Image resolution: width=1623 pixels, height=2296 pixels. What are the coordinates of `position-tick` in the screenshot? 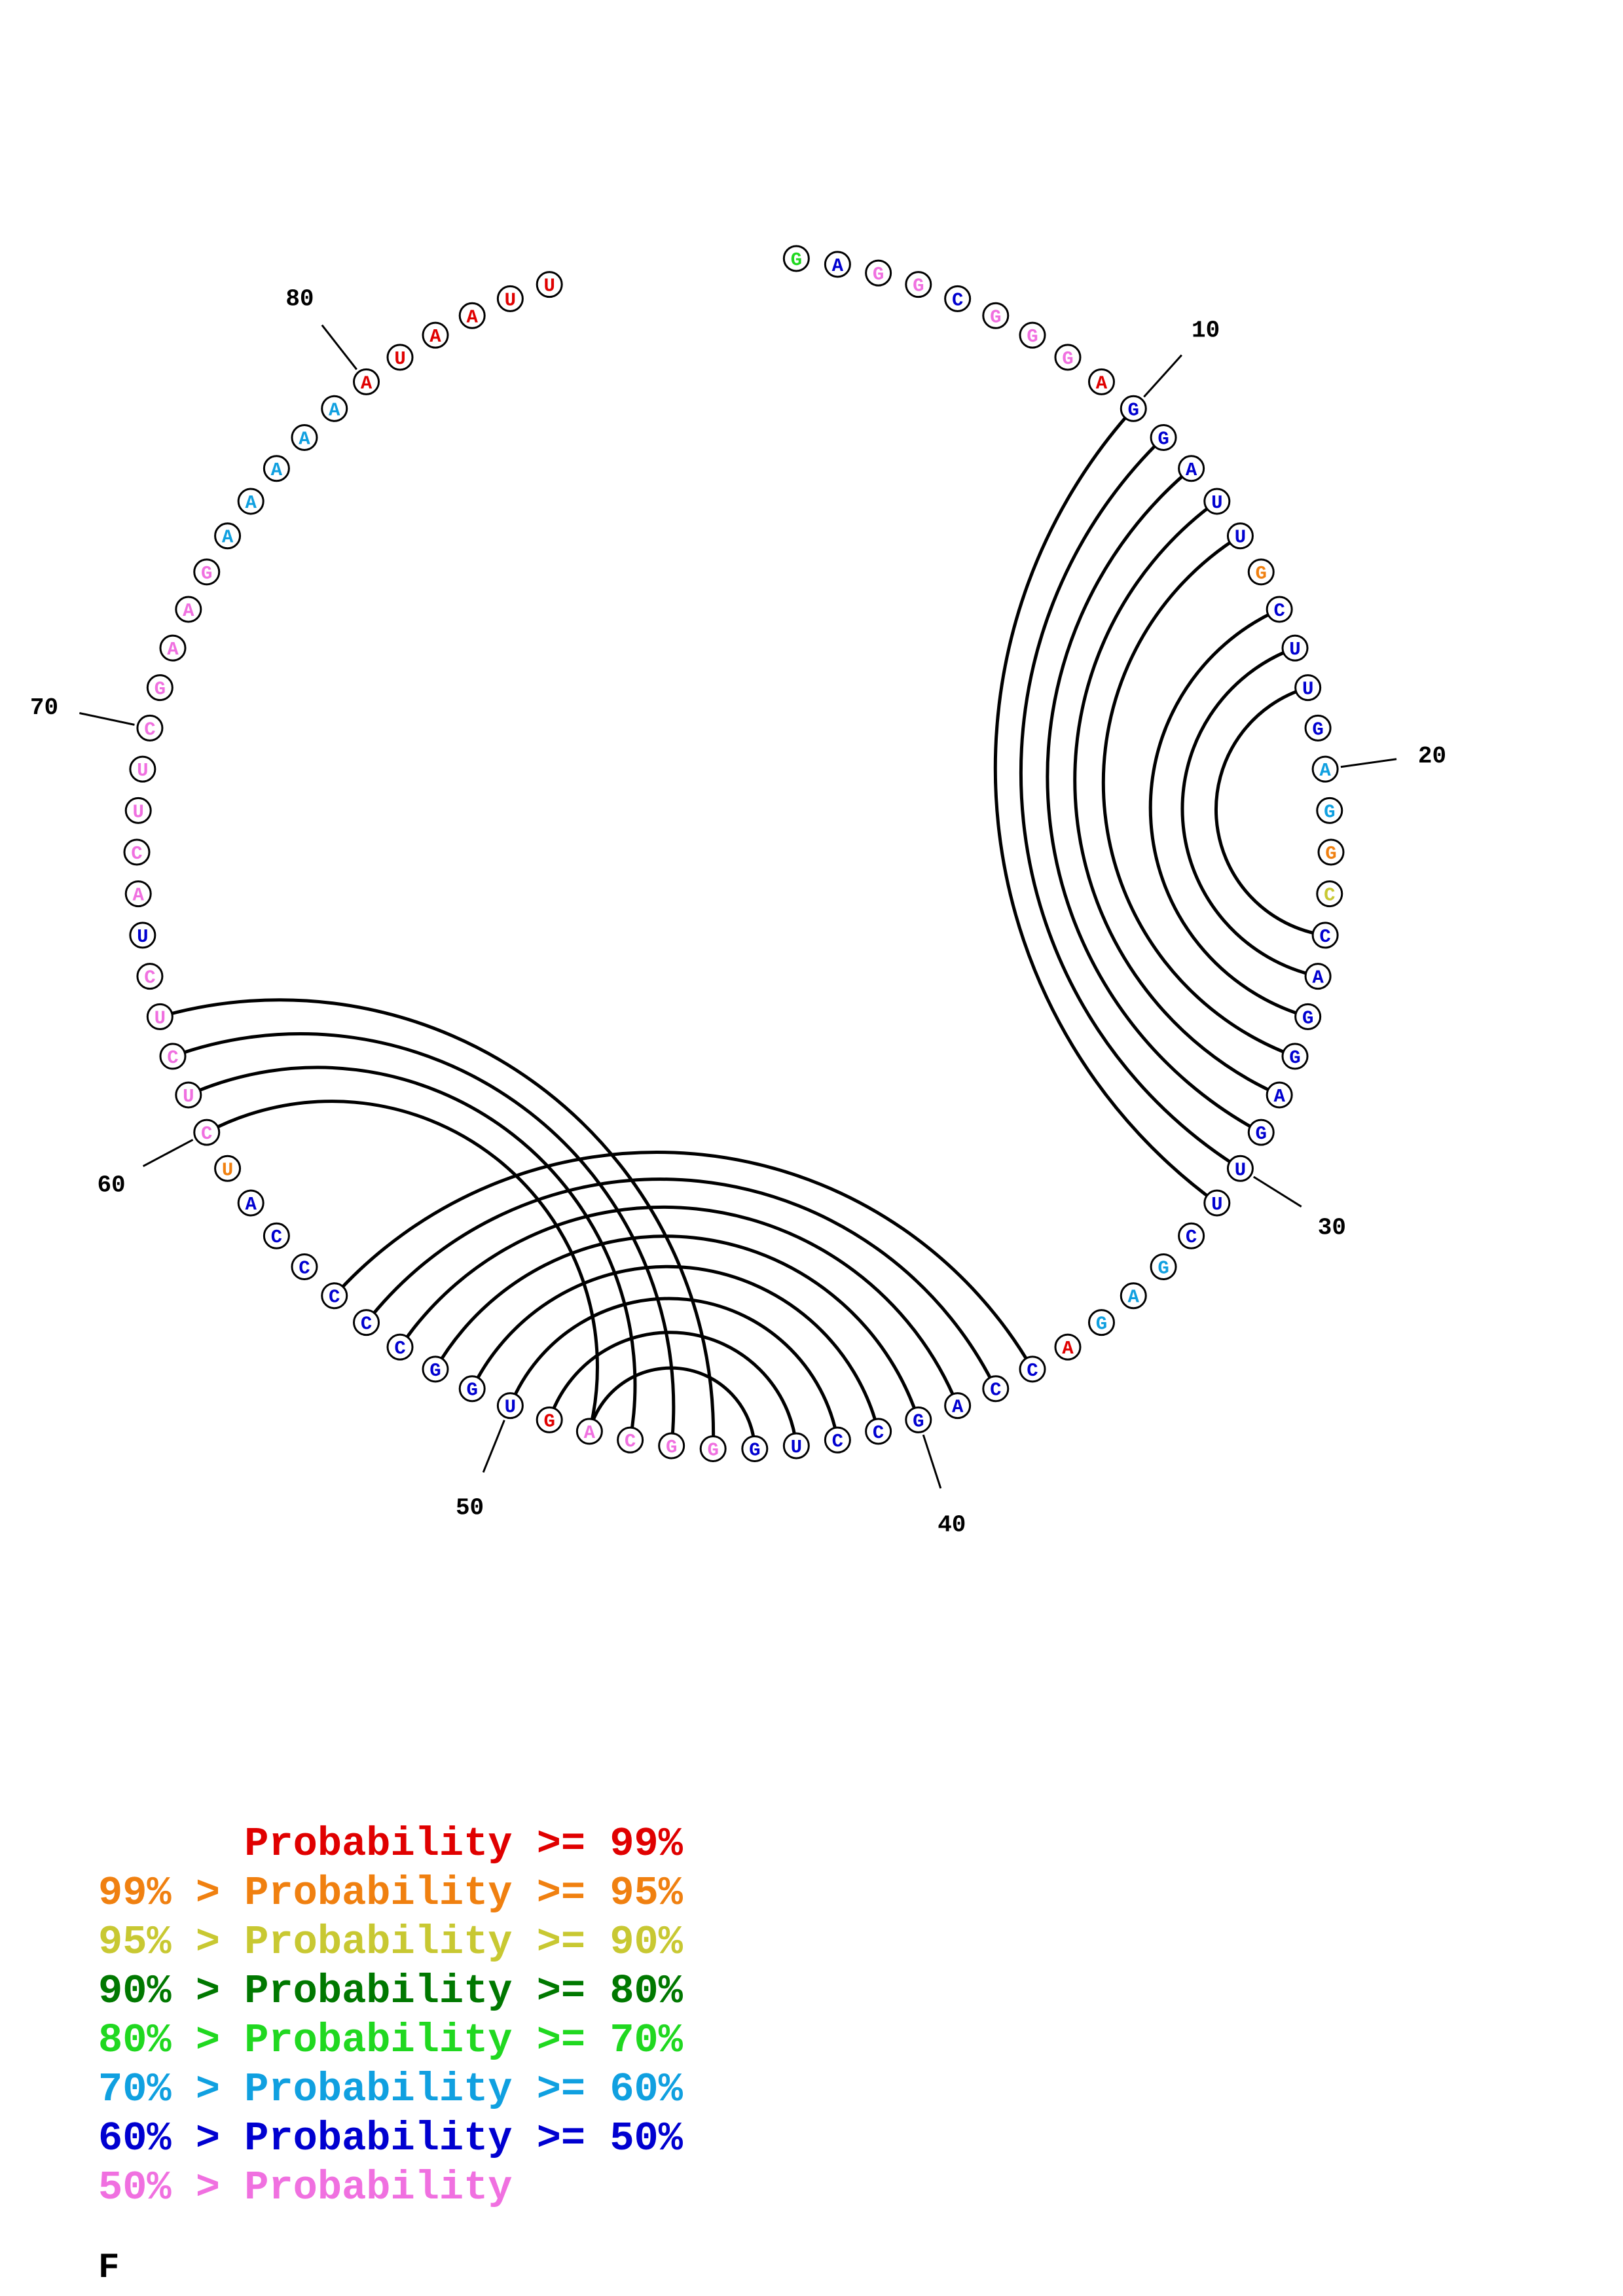 It's located at (1368, 763).